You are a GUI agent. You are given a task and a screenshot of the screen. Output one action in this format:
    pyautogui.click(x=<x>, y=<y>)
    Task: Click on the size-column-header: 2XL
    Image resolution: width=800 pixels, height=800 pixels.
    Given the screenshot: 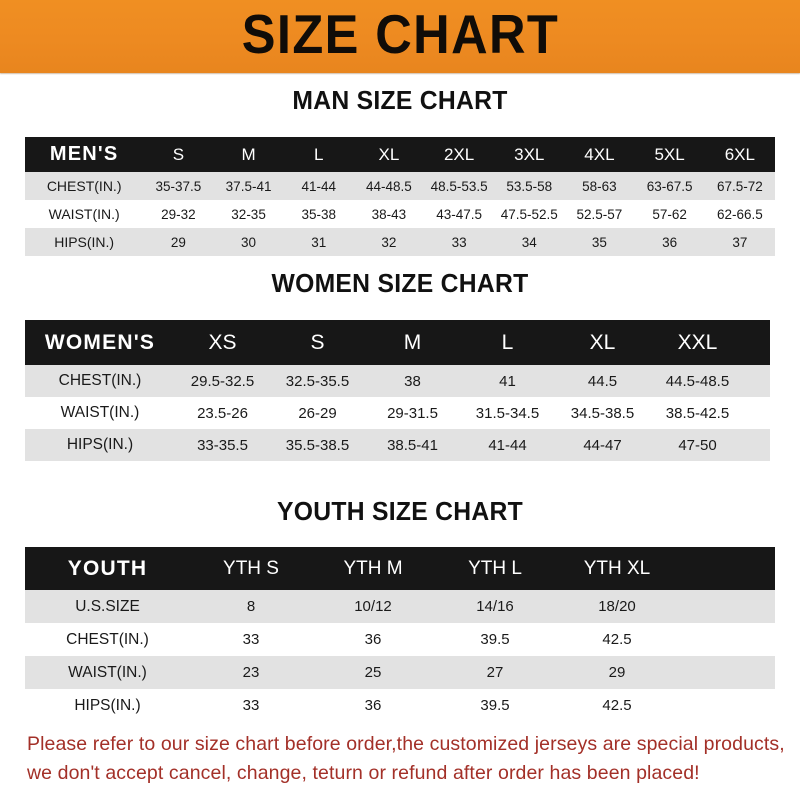 What is the action you would take?
    pyautogui.click(x=459, y=154)
    